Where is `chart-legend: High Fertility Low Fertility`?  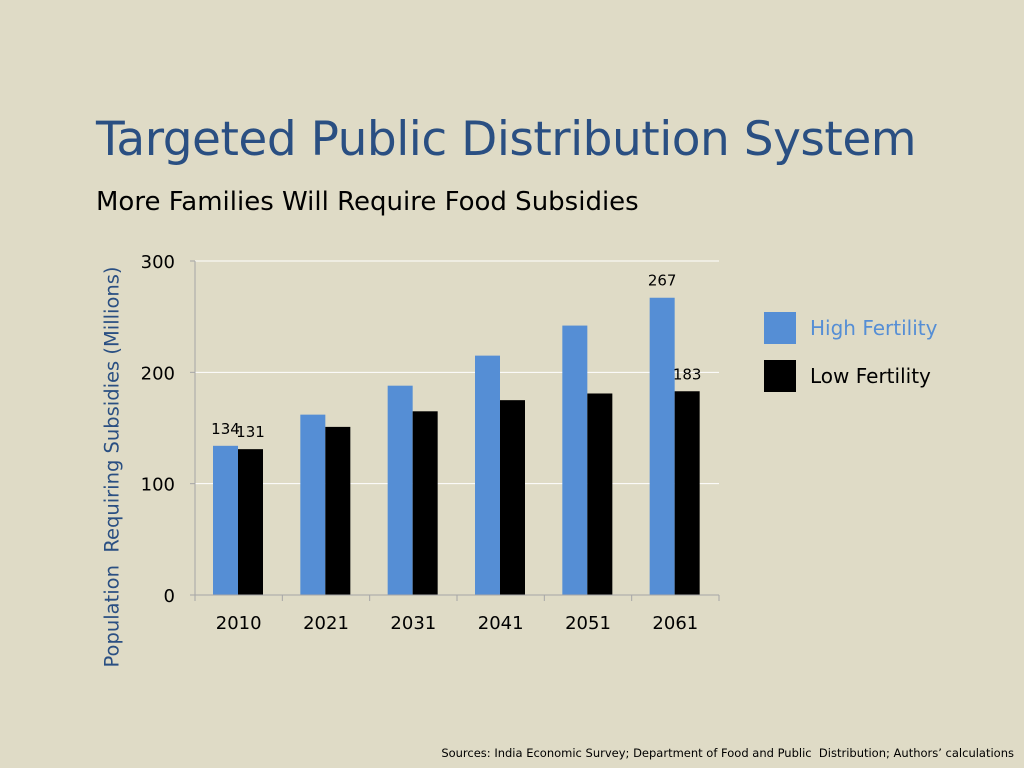
chart-legend: High Fertility Low Fertility is located at coordinates (850, 360).